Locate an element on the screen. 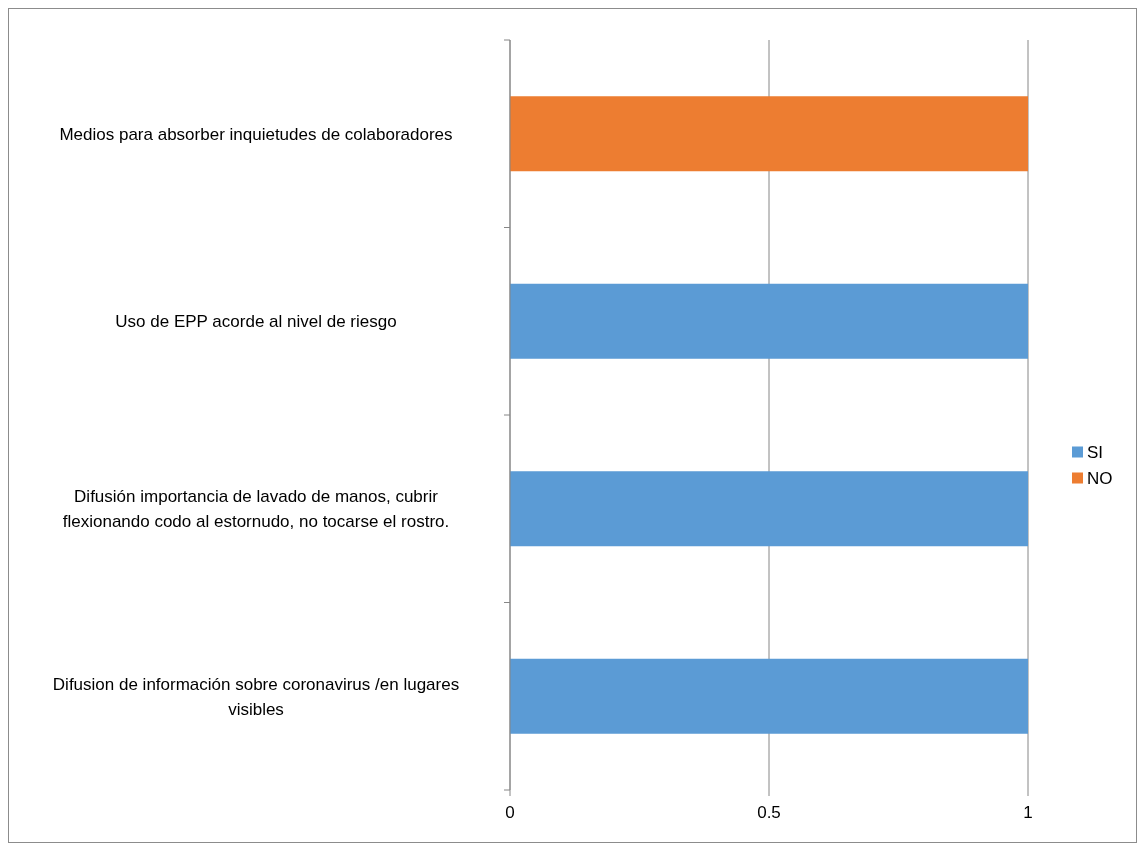 Image resolution: width=1145 pixels, height=851 pixels. x-tick-label: 1 is located at coordinates (1028, 812).